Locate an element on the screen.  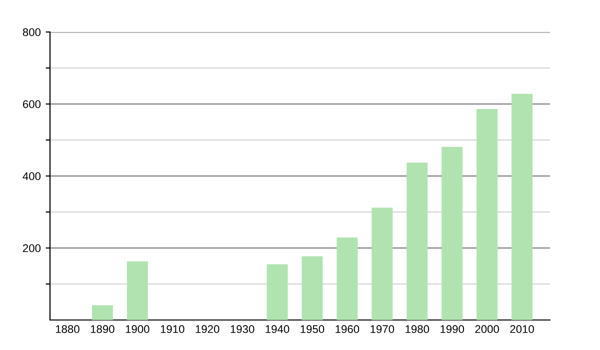
x-tick-label: 1970 is located at coordinates (382, 329).